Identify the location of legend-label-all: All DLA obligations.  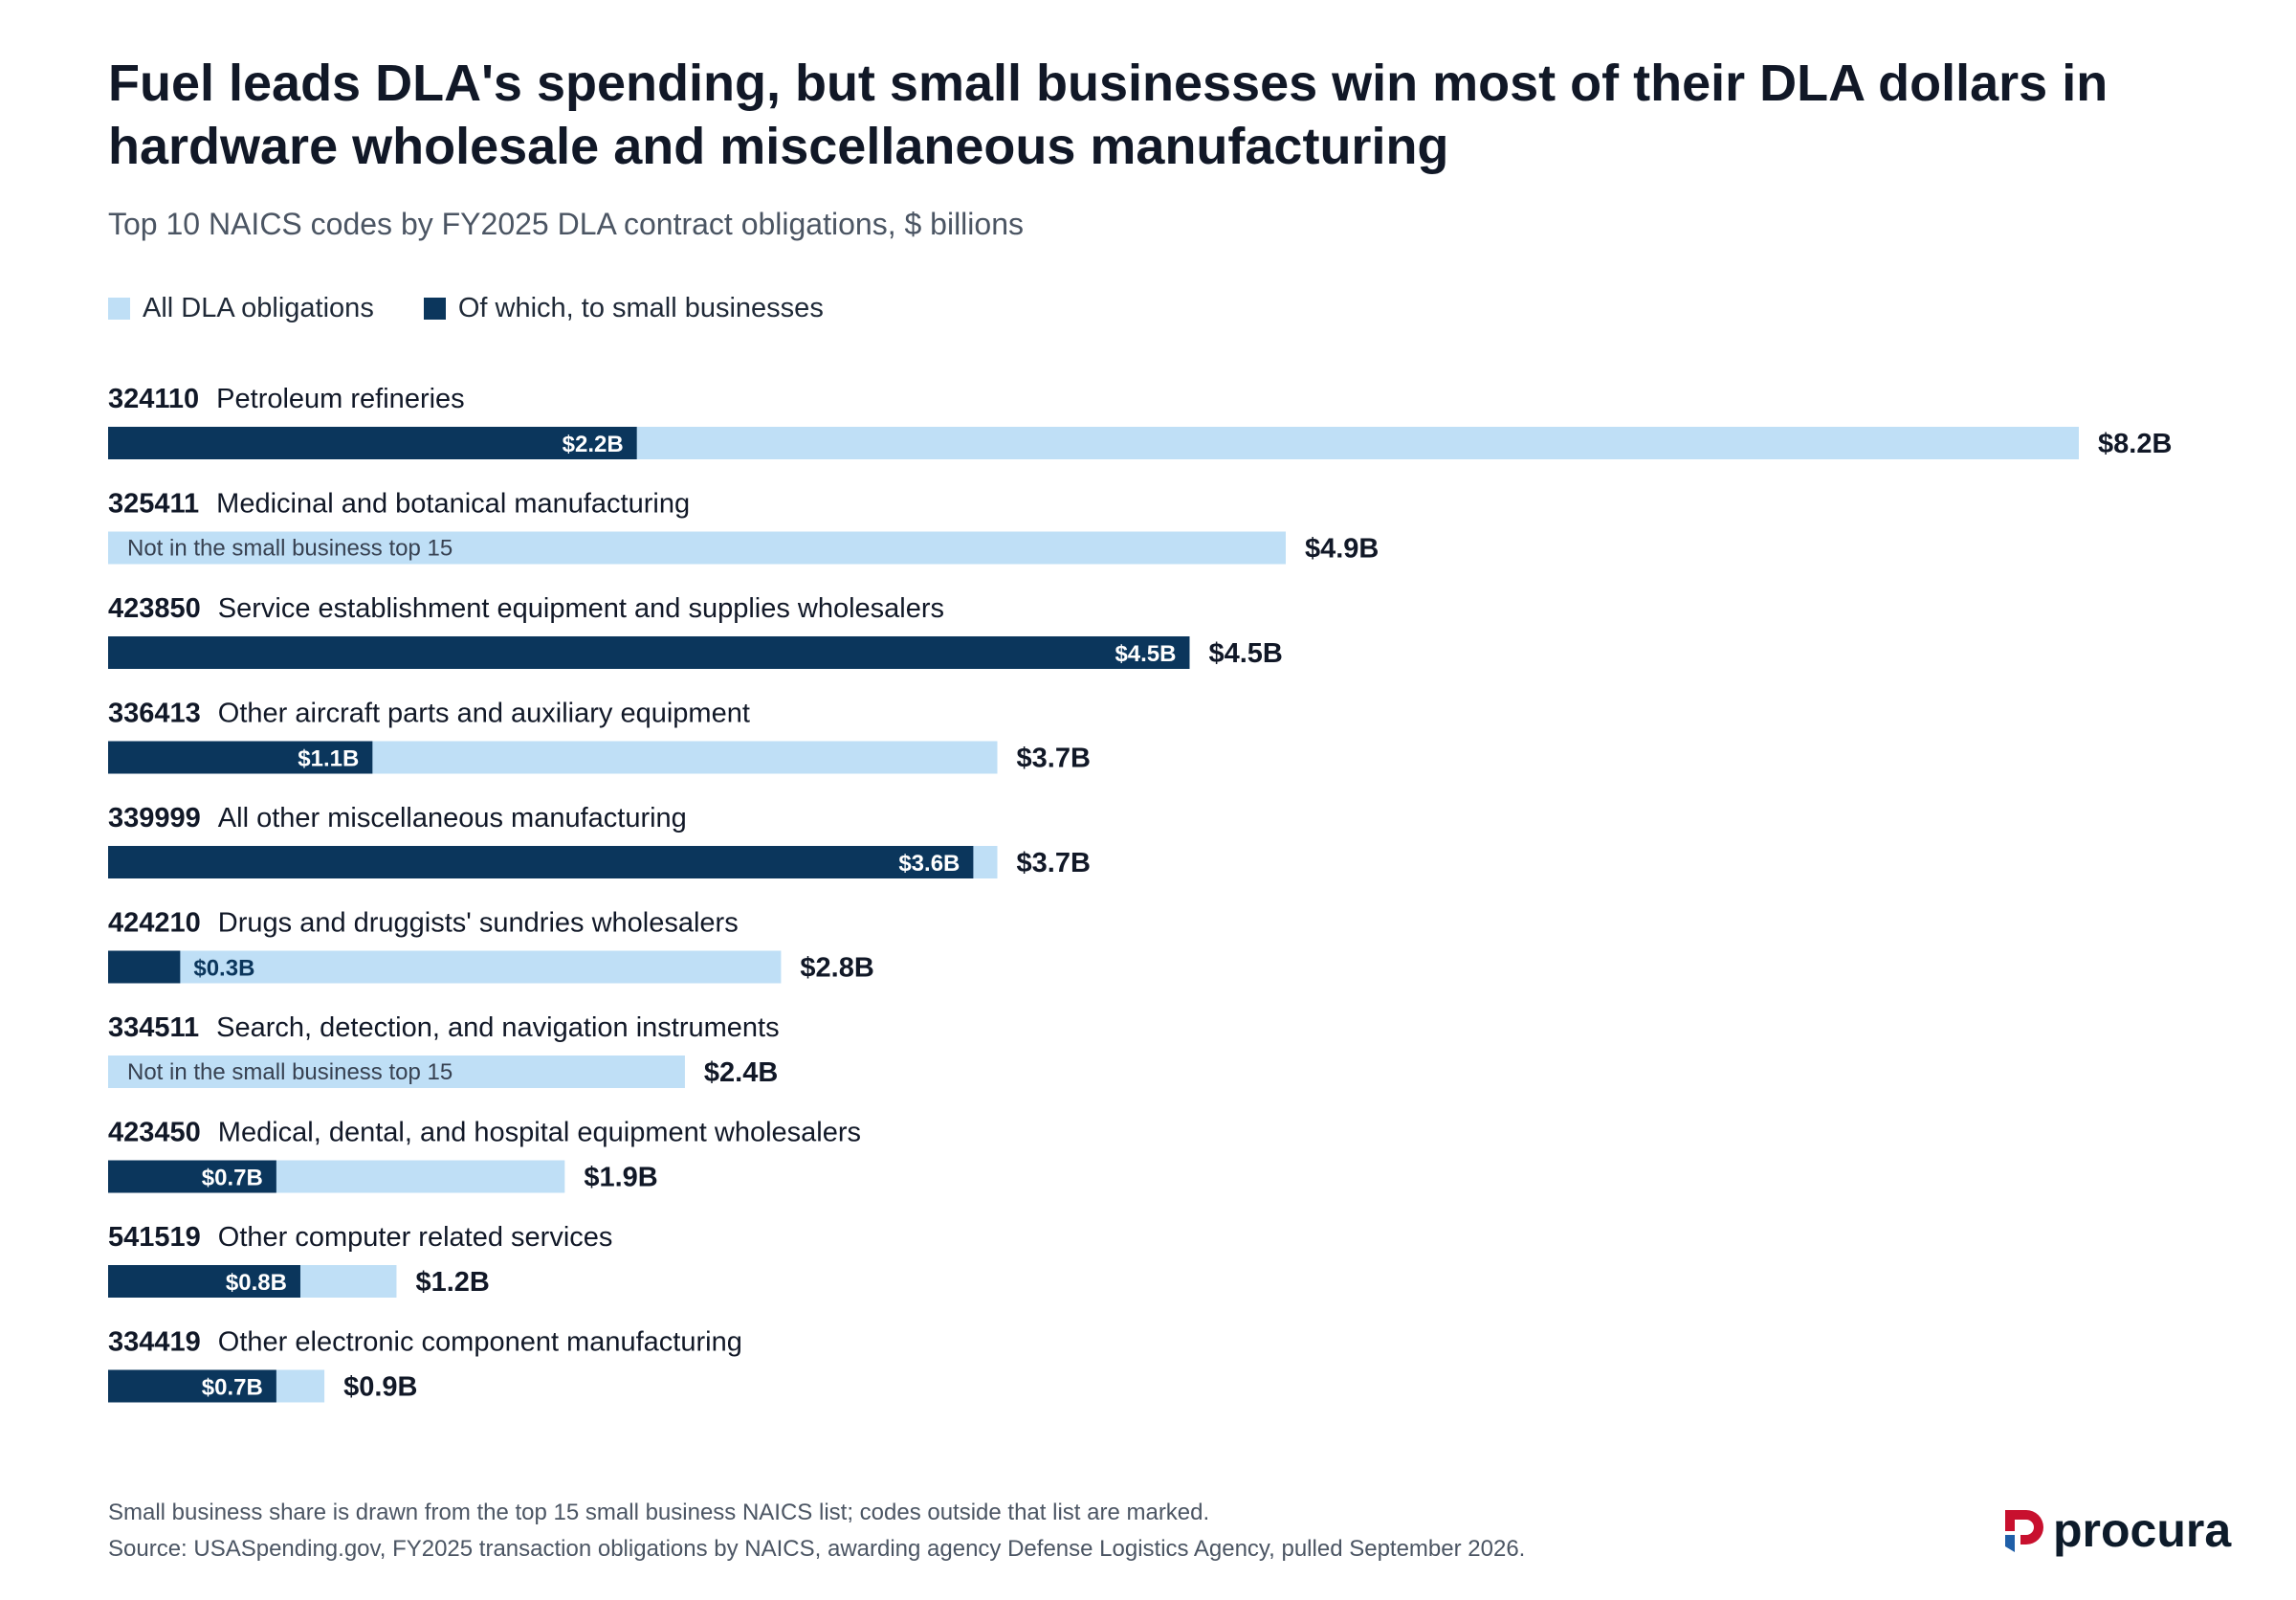
(259, 308).